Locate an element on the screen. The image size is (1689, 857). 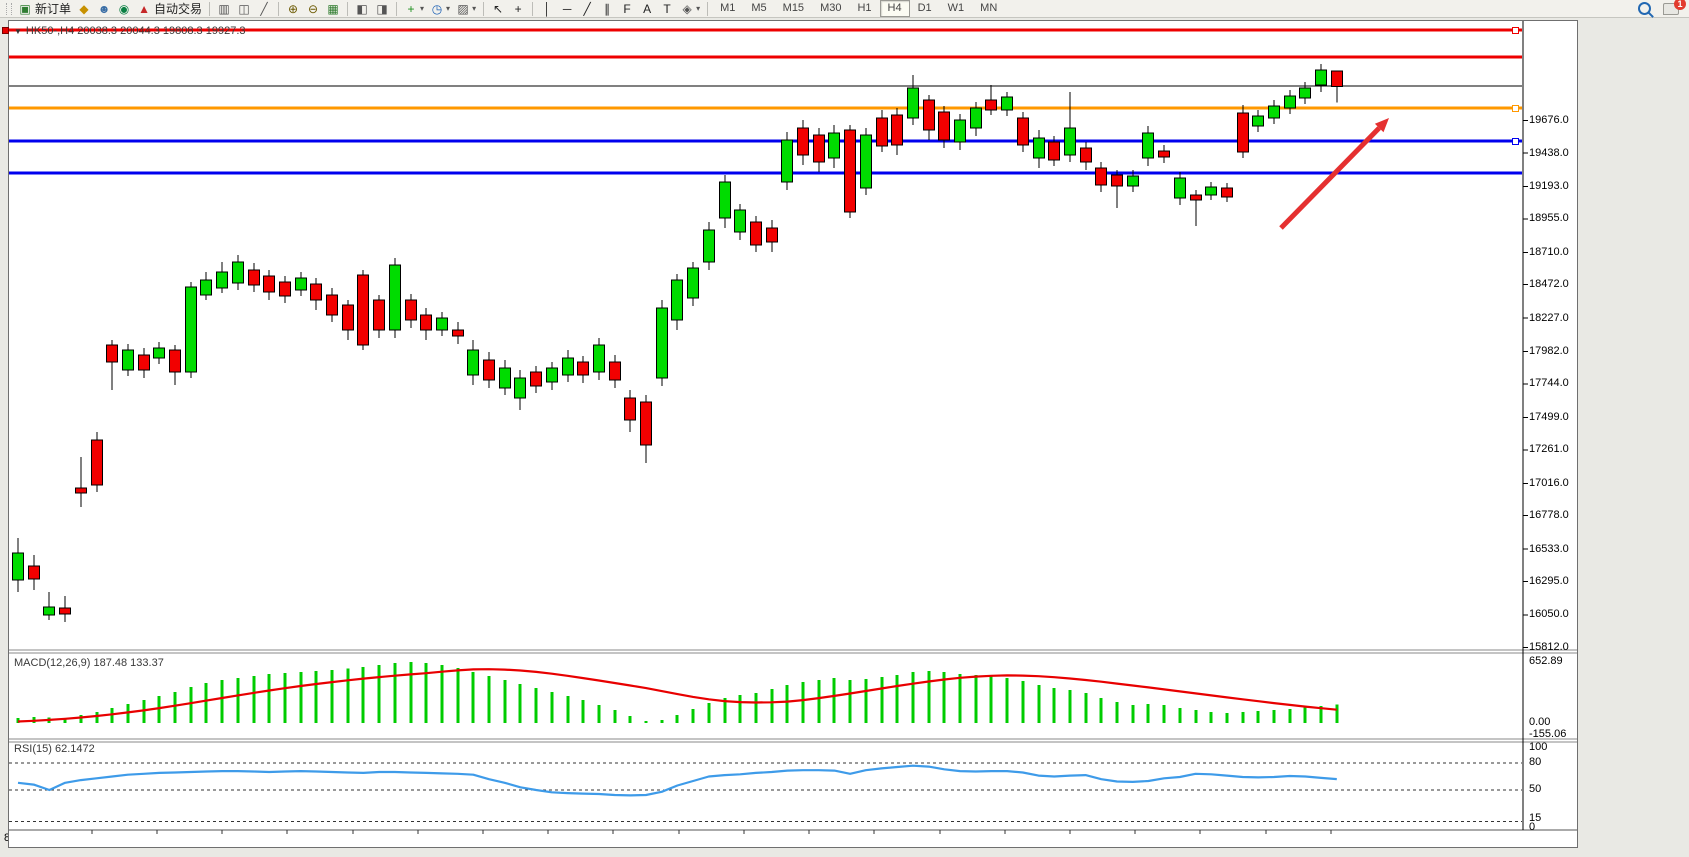
bar-chart-icon: ▥ is located at coordinates (224, 8).